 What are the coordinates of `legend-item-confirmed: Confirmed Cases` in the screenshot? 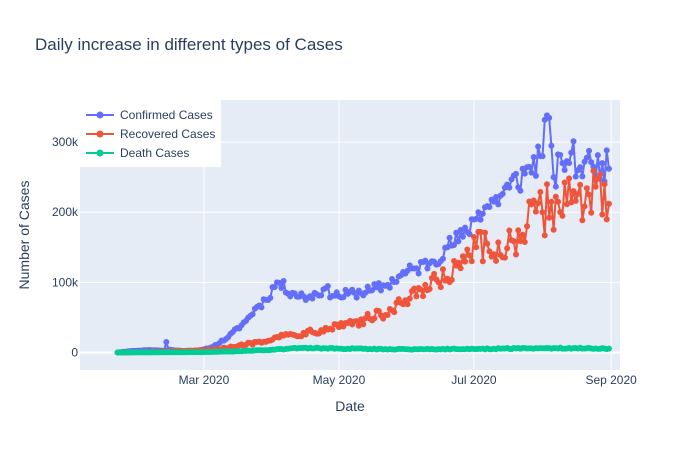 It's located at (149, 115).